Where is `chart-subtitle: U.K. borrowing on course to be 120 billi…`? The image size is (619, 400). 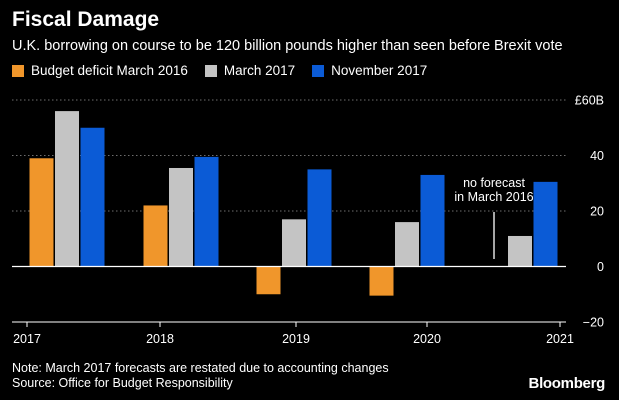 chart-subtitle: U.K. borrowing on course to be 120 billi… is located at coordinates (287, 46).